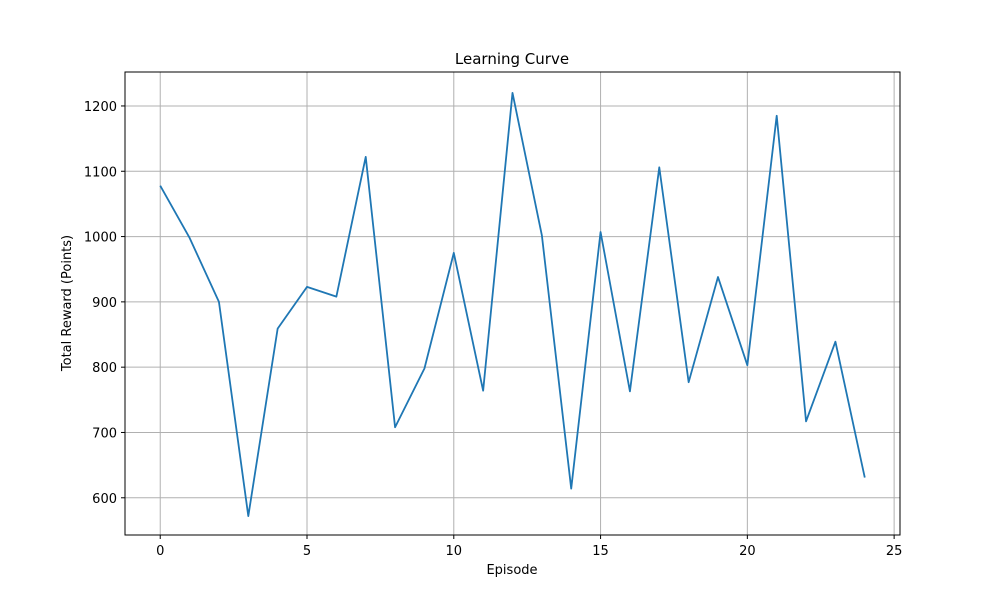 The image size is (1000, 600). I want to click on y-tick-label: 1100, so click(100, 172).